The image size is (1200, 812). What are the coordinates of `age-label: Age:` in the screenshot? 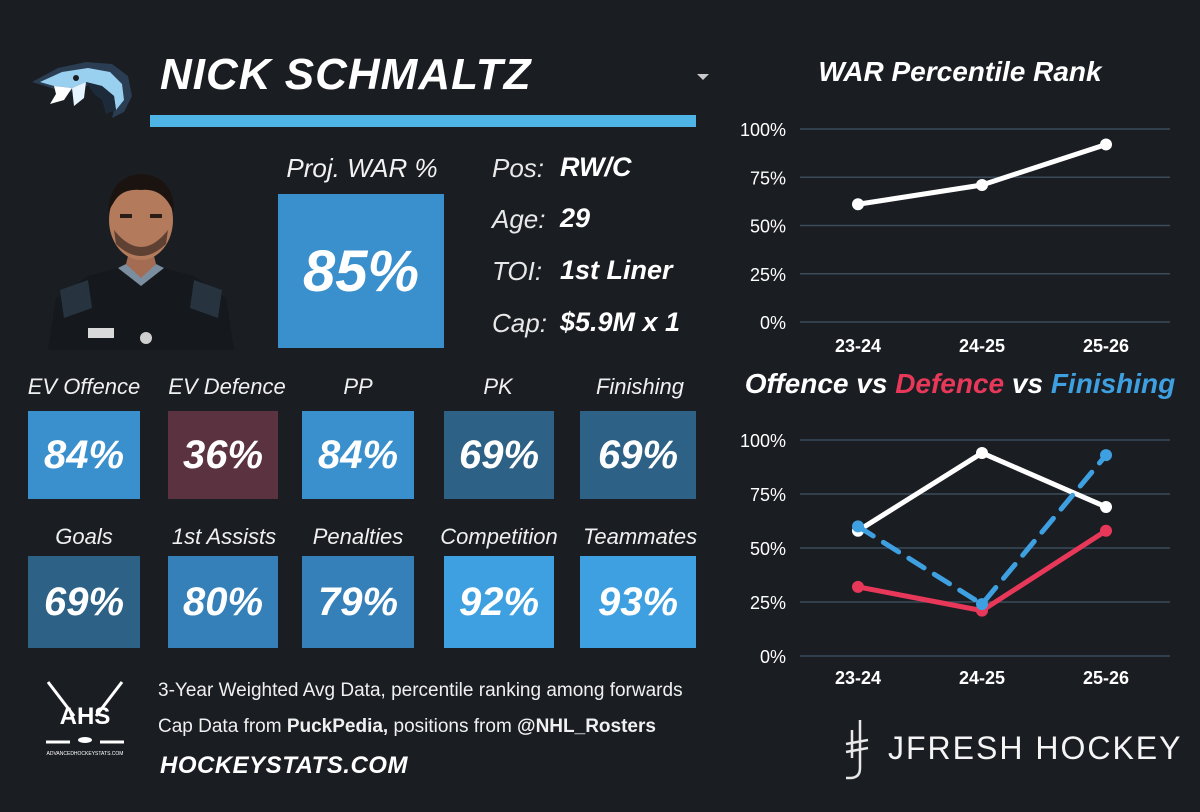 It's located at (519, 219).